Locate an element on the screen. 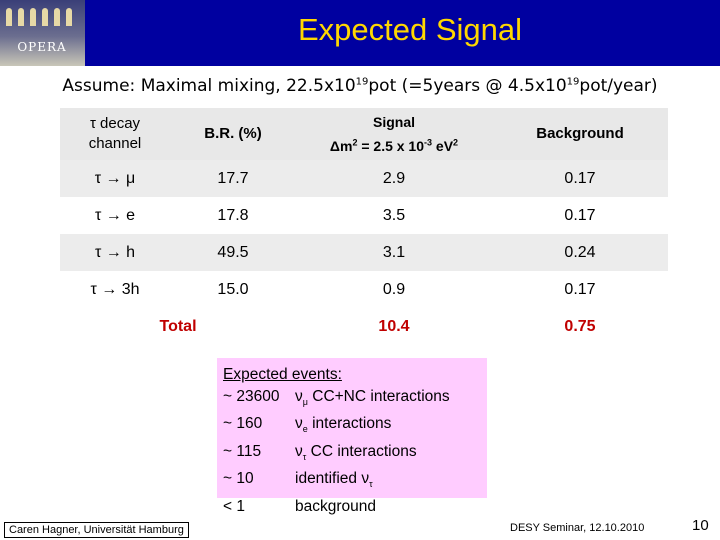  cell-signal: 3.1 is located at coordinates (394, 252).